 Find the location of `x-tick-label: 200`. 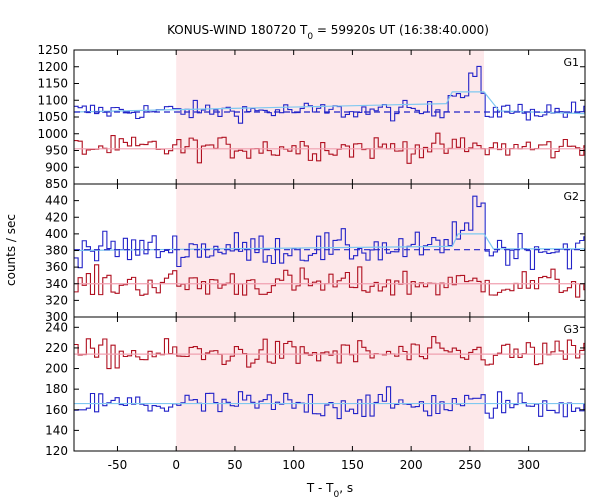

x-tick-label: 200 is located at coordinates (411, 465).